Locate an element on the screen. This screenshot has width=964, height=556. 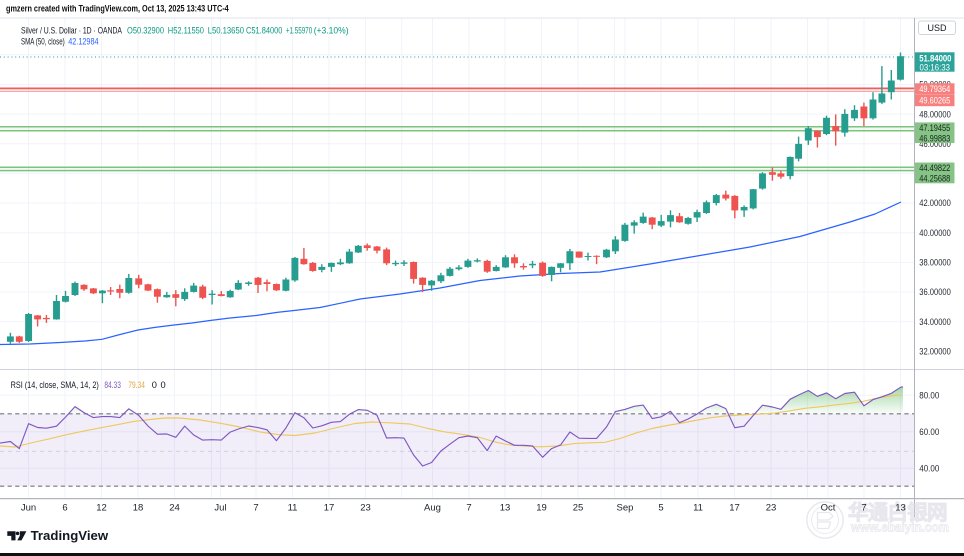
svg-text: H52.11550 is located at coordinates (186, 31).